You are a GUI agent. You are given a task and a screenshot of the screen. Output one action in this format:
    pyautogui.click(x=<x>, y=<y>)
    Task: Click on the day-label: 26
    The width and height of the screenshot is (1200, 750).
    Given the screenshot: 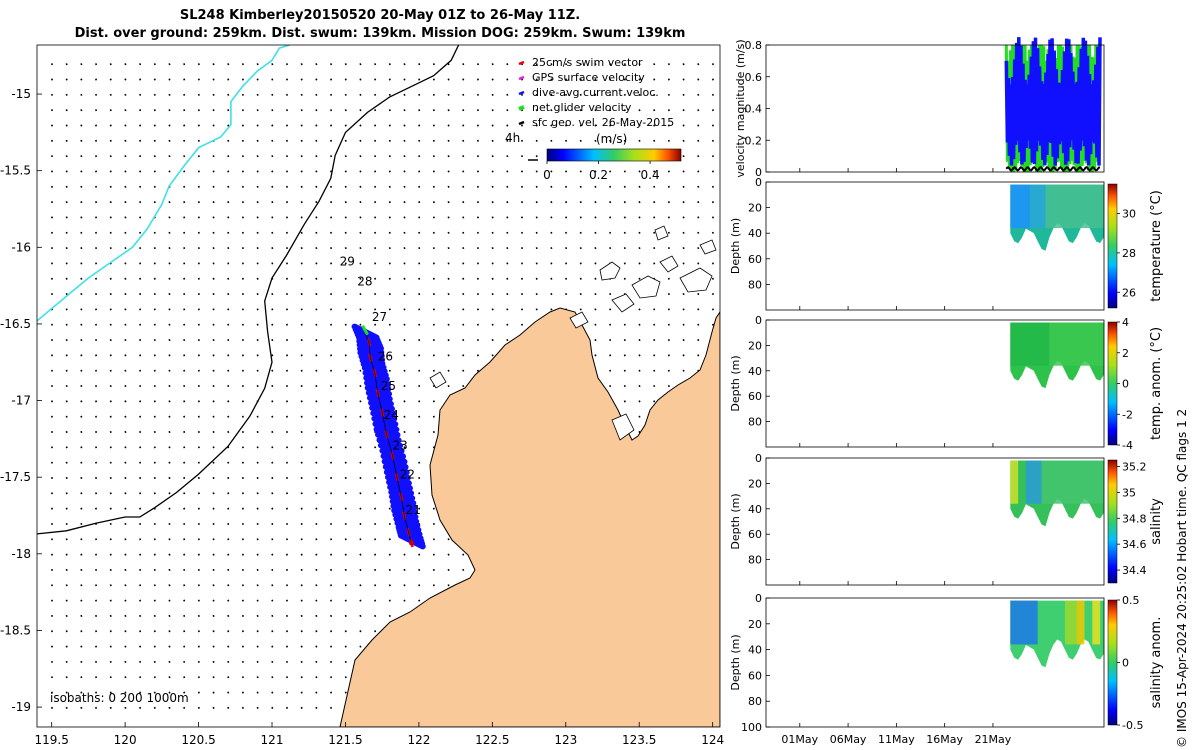 What is the action you would take?
    pyautogui.click(x=385, y=357)
    